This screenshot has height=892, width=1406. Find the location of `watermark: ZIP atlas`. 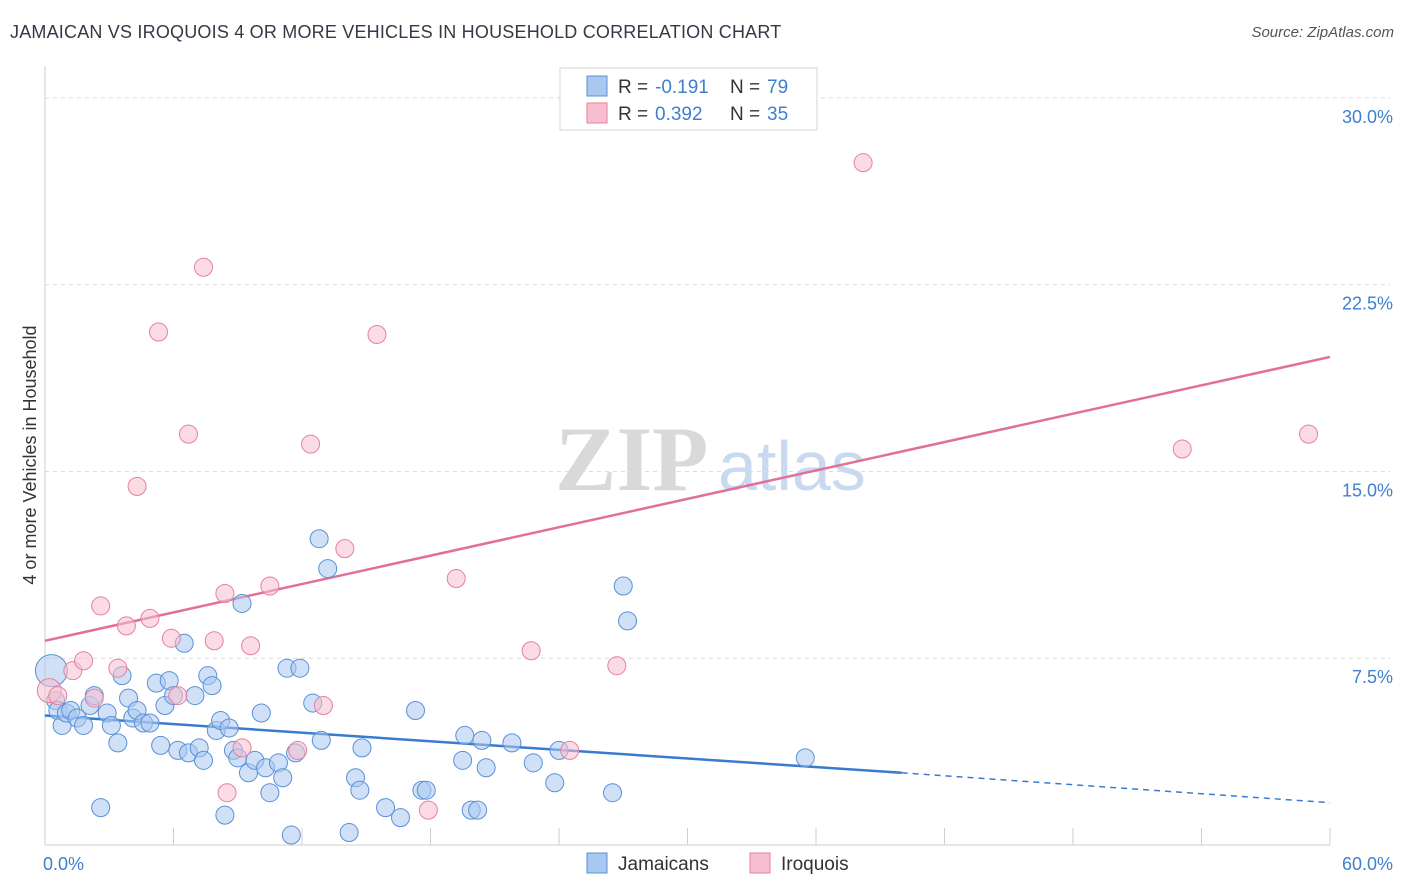

watermark: ZIP atlas is located at coordinates (710, 459).